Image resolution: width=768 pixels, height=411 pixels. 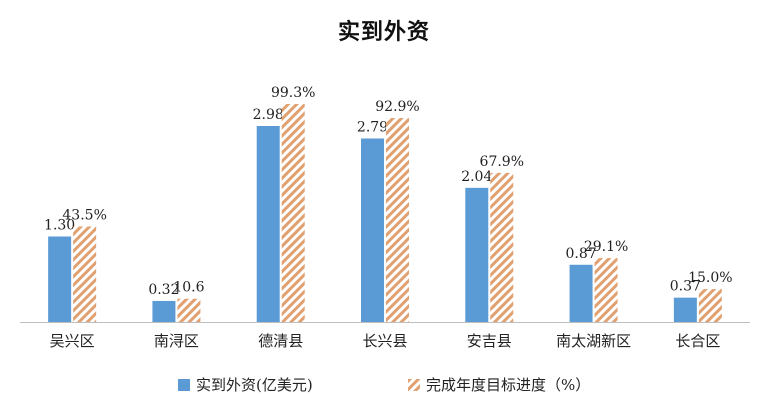 I want to click on progress-label-3: 92.9%, so click(x=397, y=107).